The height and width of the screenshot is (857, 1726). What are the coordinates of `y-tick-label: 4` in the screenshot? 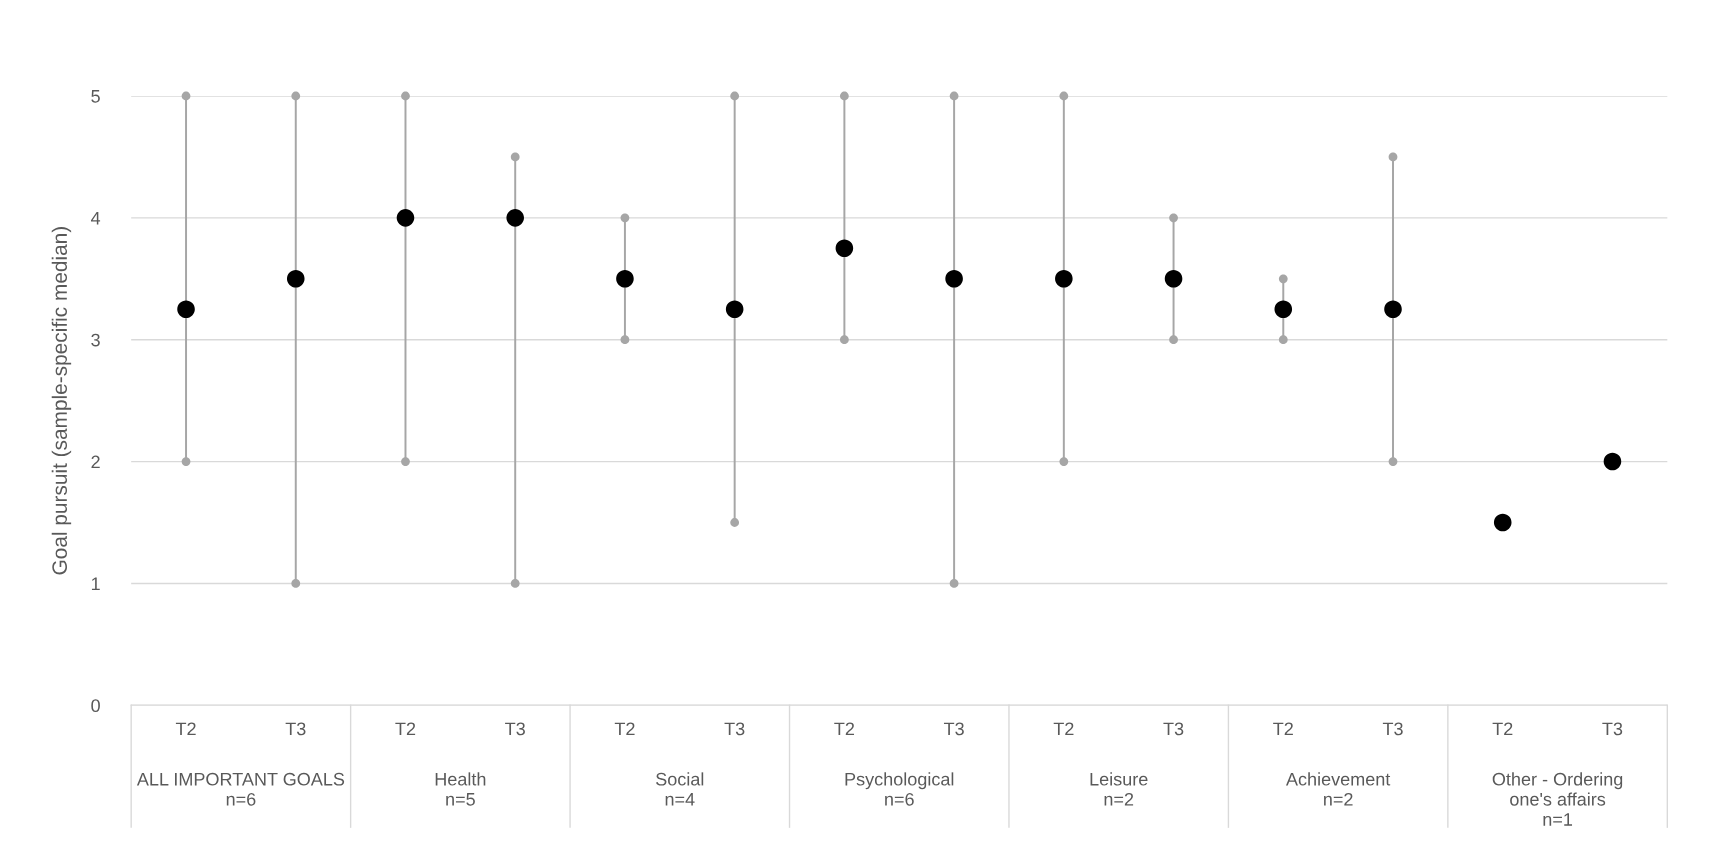 It's located at (95, 218).